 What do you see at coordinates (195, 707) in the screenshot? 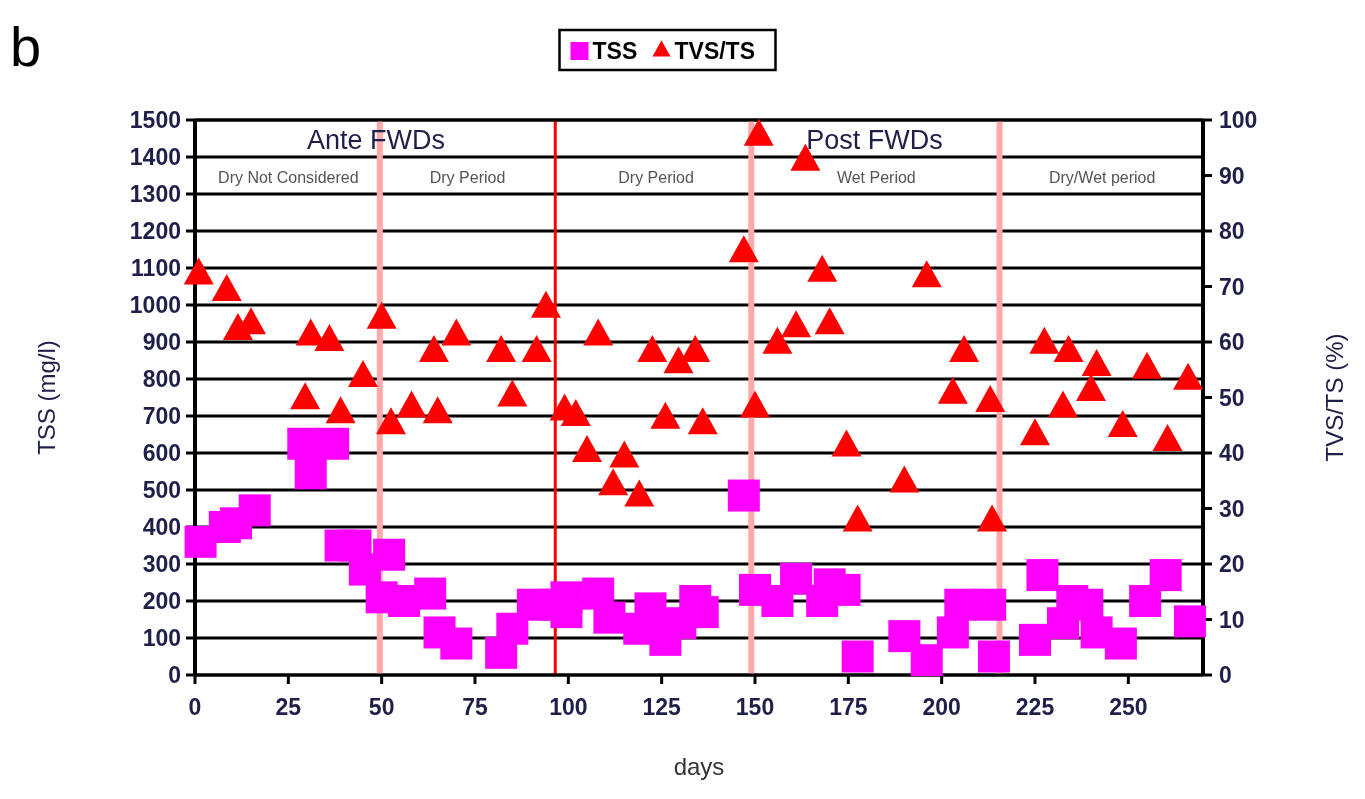
I see `x-tick-label: 0` at bounding box center [195, 707].